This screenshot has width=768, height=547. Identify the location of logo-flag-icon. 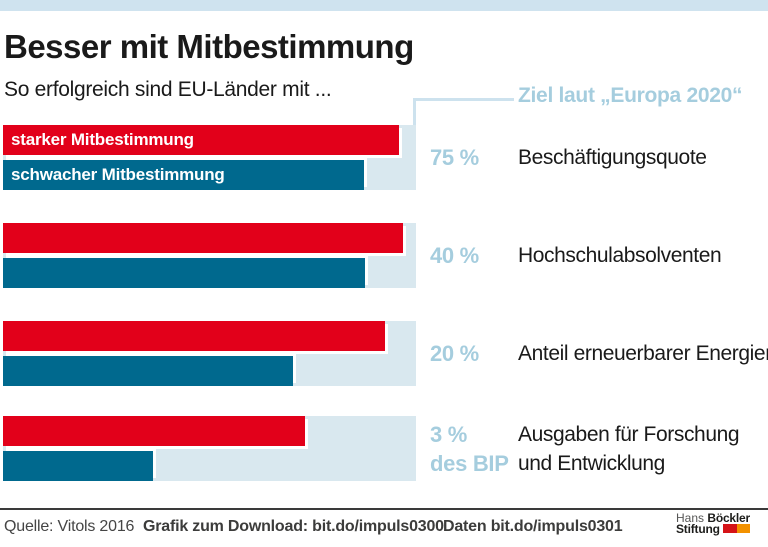
(736, 528).